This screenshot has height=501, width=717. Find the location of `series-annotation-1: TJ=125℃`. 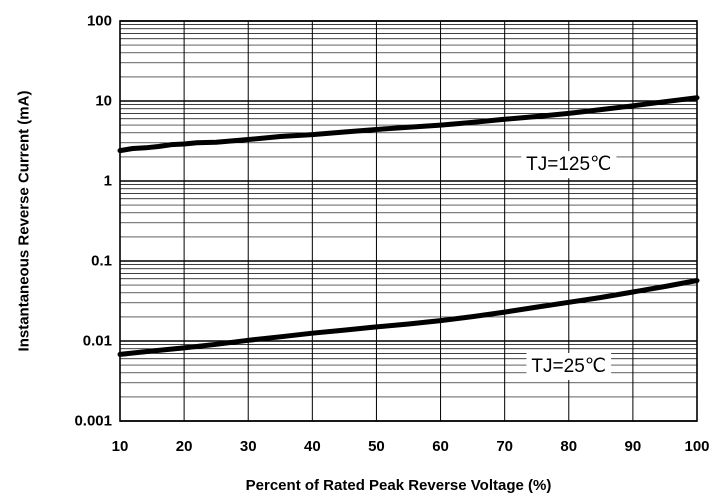

series-annotation-1: TJ=125℃ is located at coordinates (568, 164).